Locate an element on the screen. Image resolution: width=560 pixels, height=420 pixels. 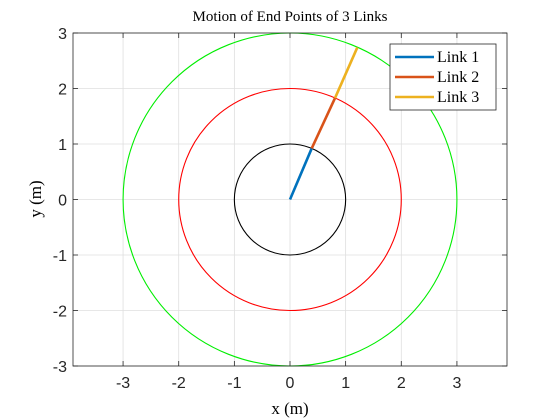
chart-title: Motion of End Points of 3 Links is located at coordinates (289, 17).